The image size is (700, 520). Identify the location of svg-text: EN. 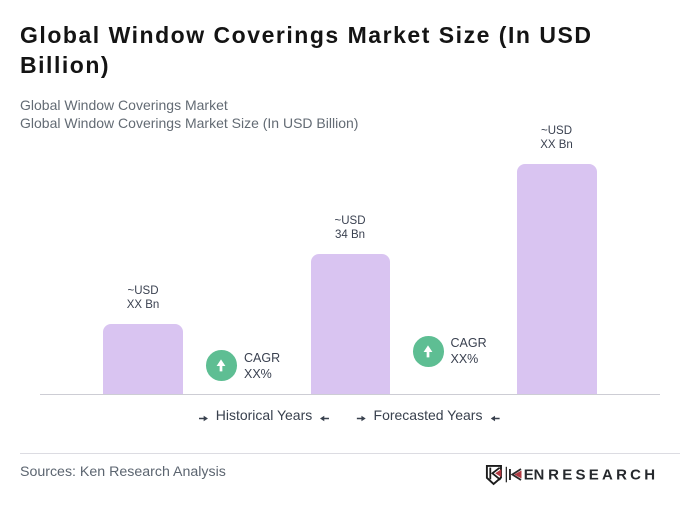
(534, 474).